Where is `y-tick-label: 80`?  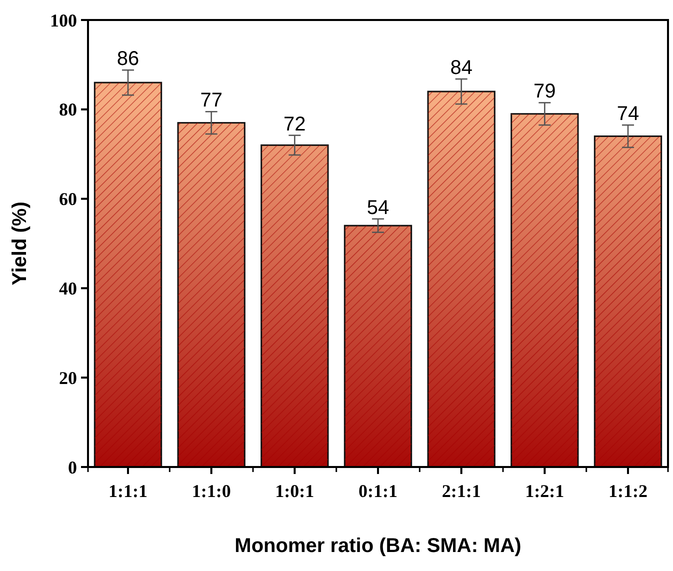 y-tick-label: 80 is located at coordinates (68, 110).